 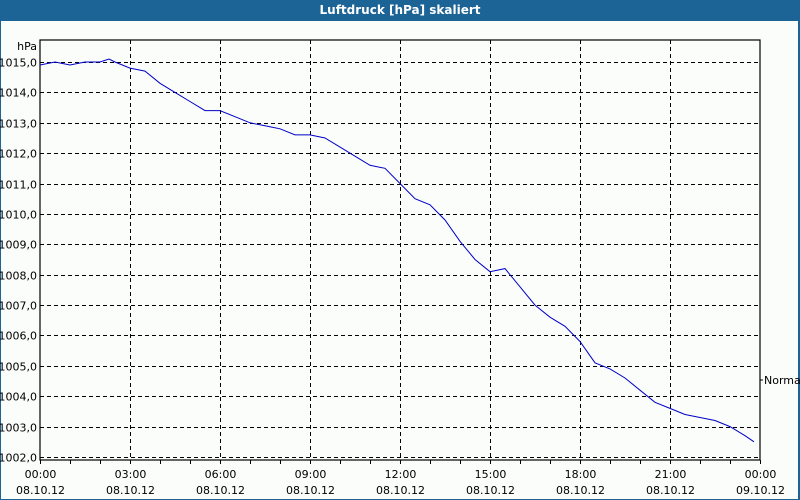 I want to click on y-tick-label: 1013,0, so click(x=18, y=124).